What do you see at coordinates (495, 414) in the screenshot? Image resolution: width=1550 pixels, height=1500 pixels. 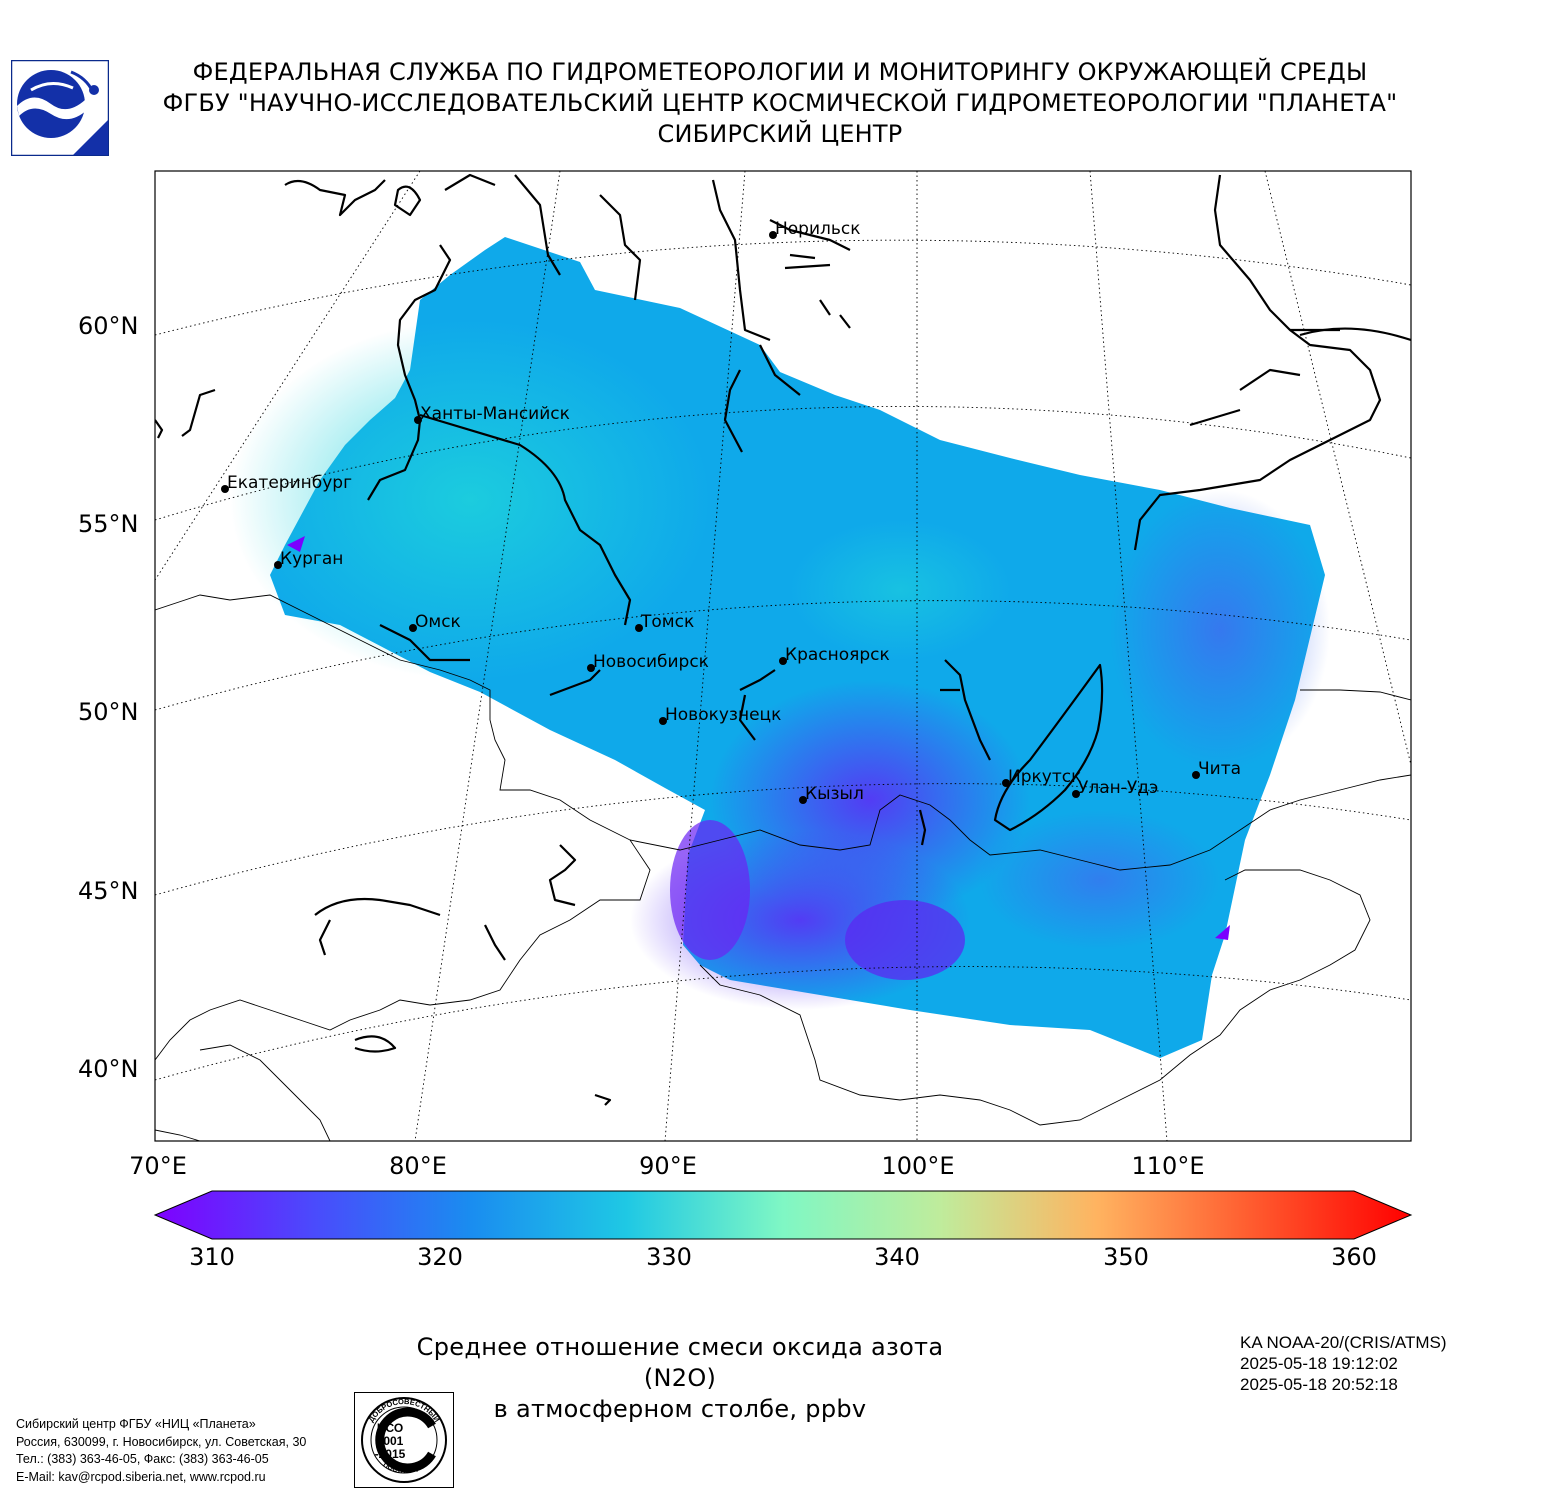 I see `city-label: Ханты-Мансийск` at bounding box center [495, 414].